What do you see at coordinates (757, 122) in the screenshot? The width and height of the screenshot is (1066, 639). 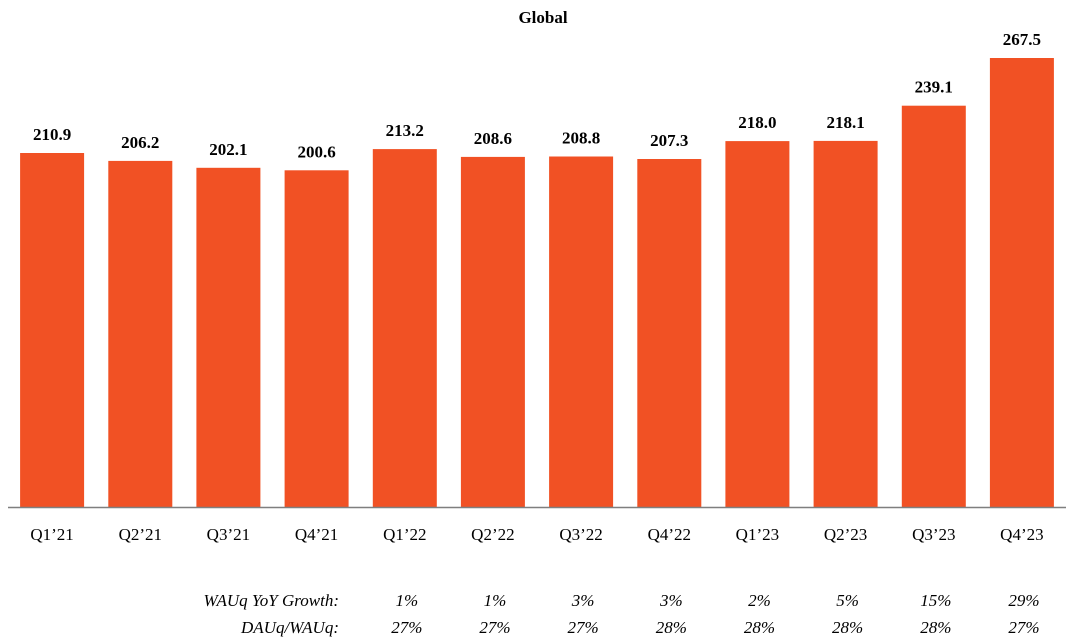 I see `value-label-9: 218.0` at bounding box center [757, 122].